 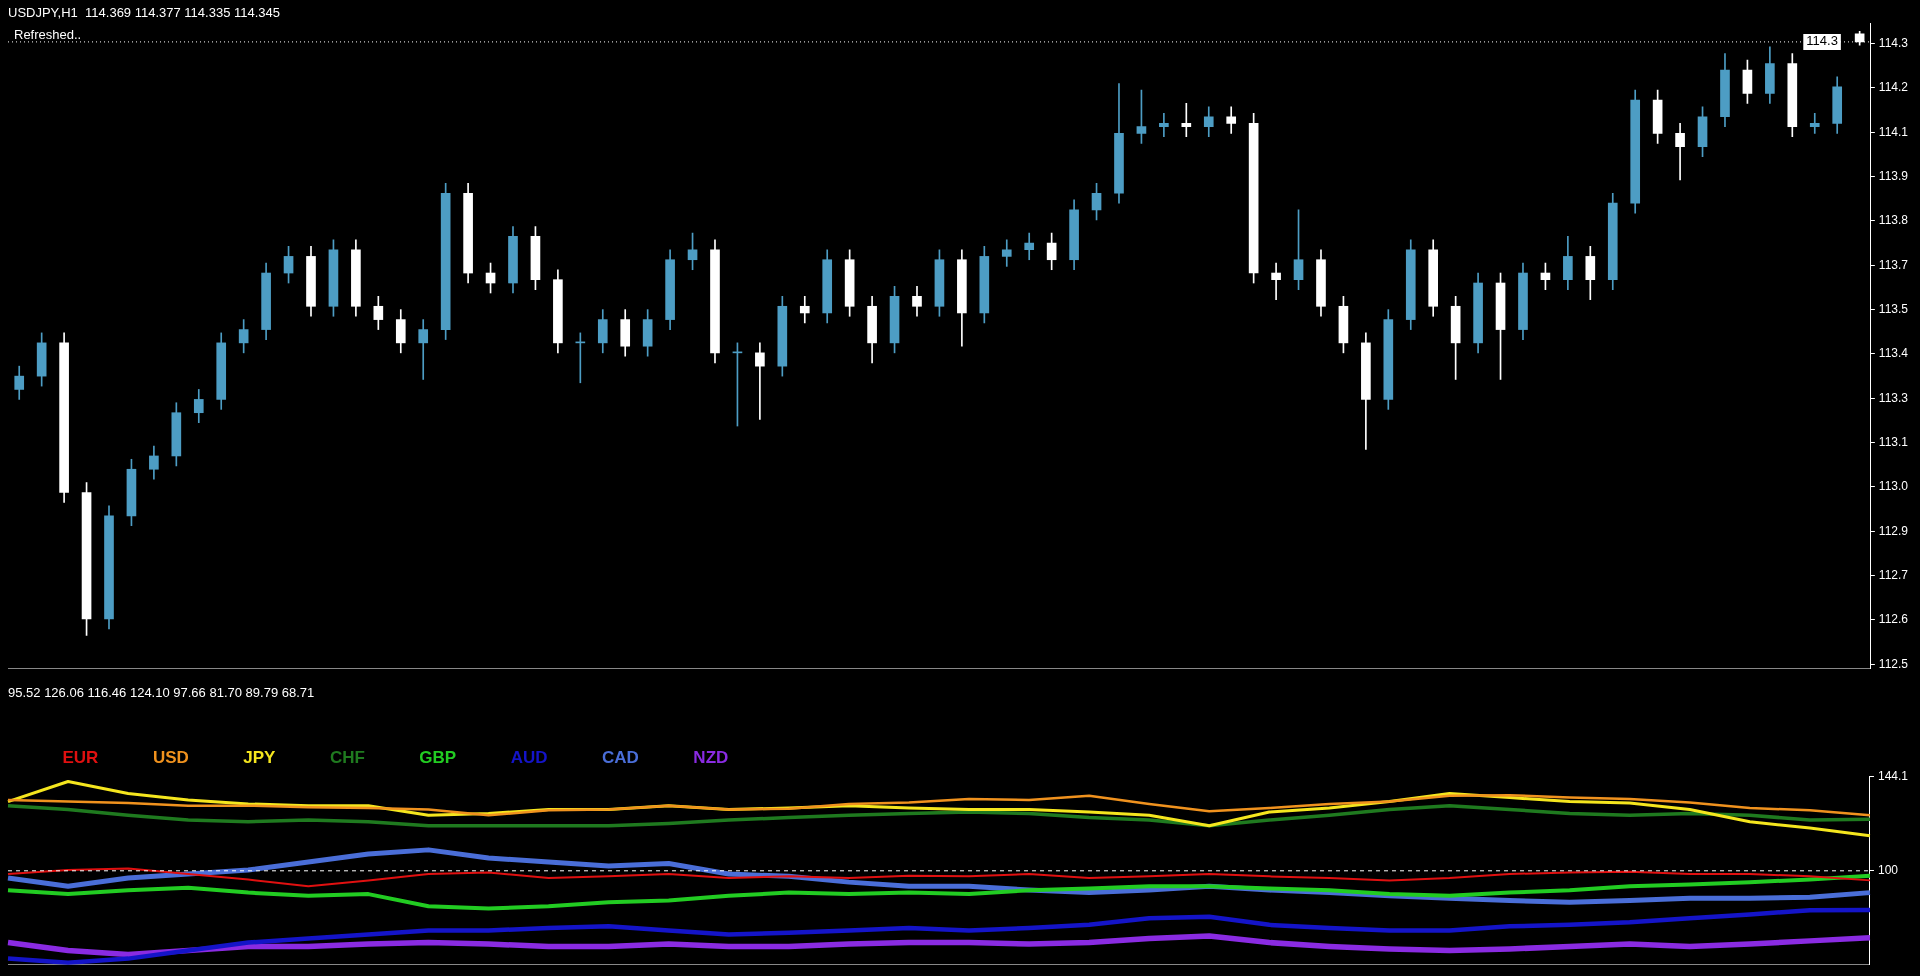 What do you see at coordinates (170, 757) in the screenshot?
I see `text: USD` at bounding box center [170, 757].